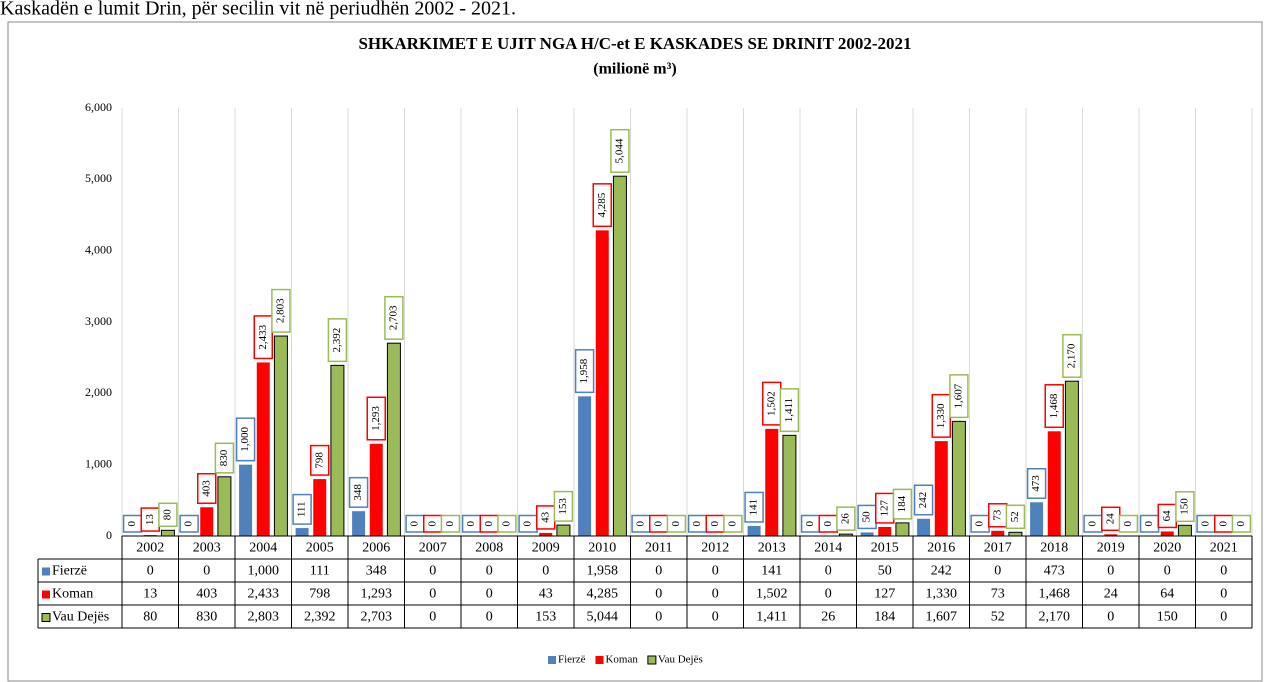 The width and height of the screenshot is (1271, 682). I want to click on y-tick-label: 3,000, so click(98, 321).